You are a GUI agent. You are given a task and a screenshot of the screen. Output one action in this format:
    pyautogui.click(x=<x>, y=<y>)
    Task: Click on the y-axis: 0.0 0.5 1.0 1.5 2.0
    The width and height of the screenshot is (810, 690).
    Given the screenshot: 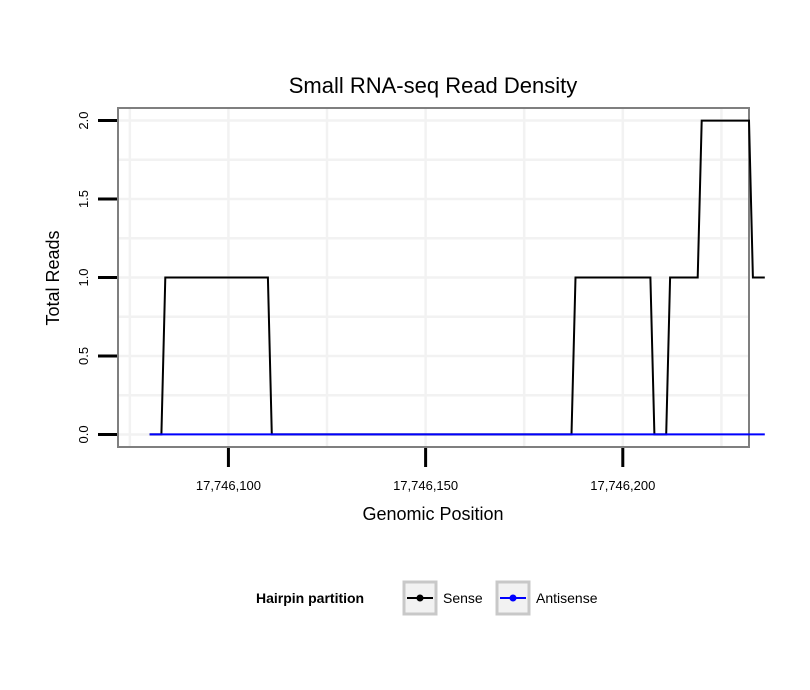 What is the action you would take?
    pyautogui.click(x=96, y=277)
    